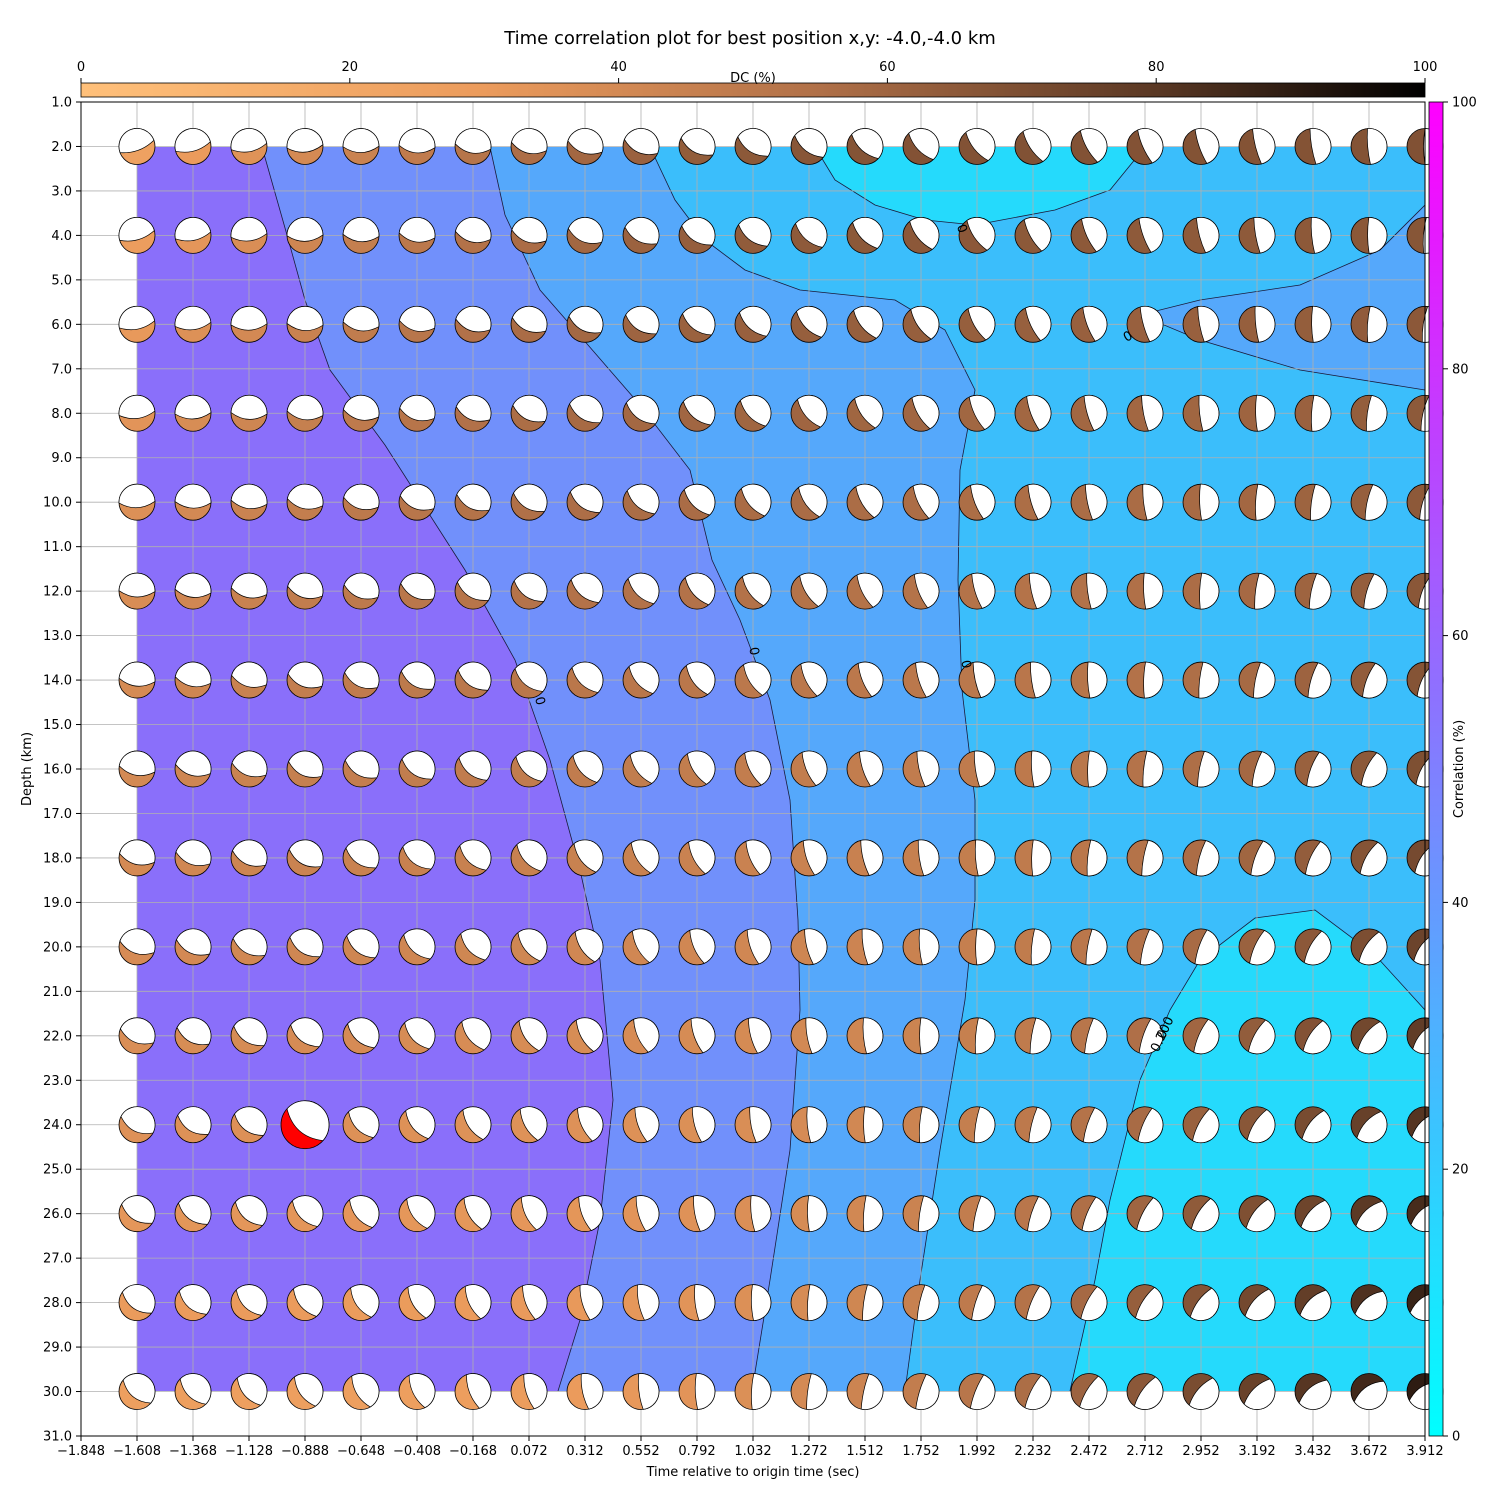 Image resolution: width=1500 pixels, height=1500 pixels. What do you see at coordinates (57, 1214) in the screenshot?
I see `y-tick-label: 26.0` at bounding box center [57, 1214].